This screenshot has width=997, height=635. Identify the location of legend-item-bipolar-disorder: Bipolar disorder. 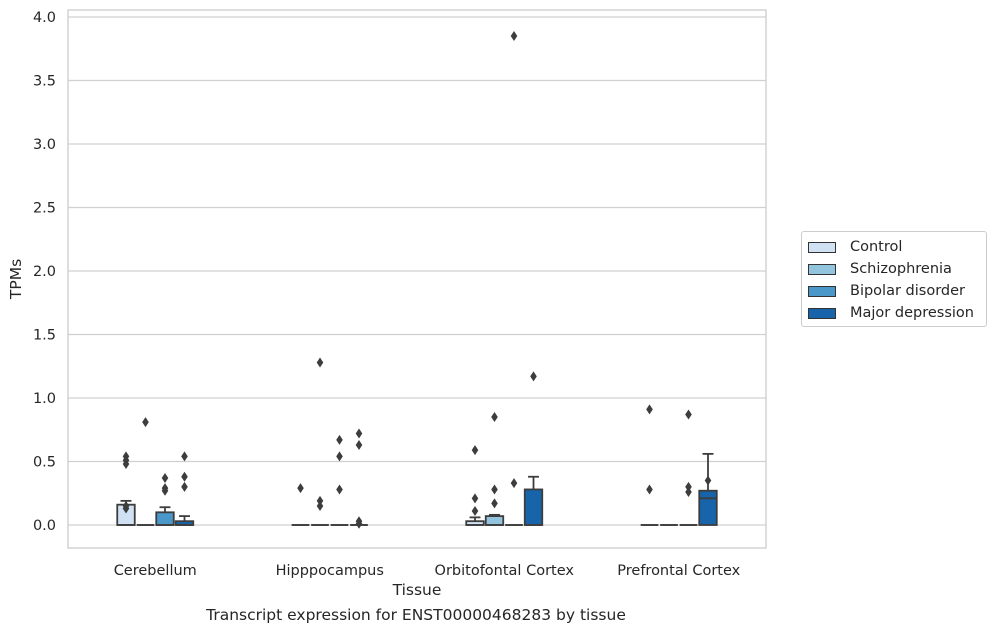
(886, 291).